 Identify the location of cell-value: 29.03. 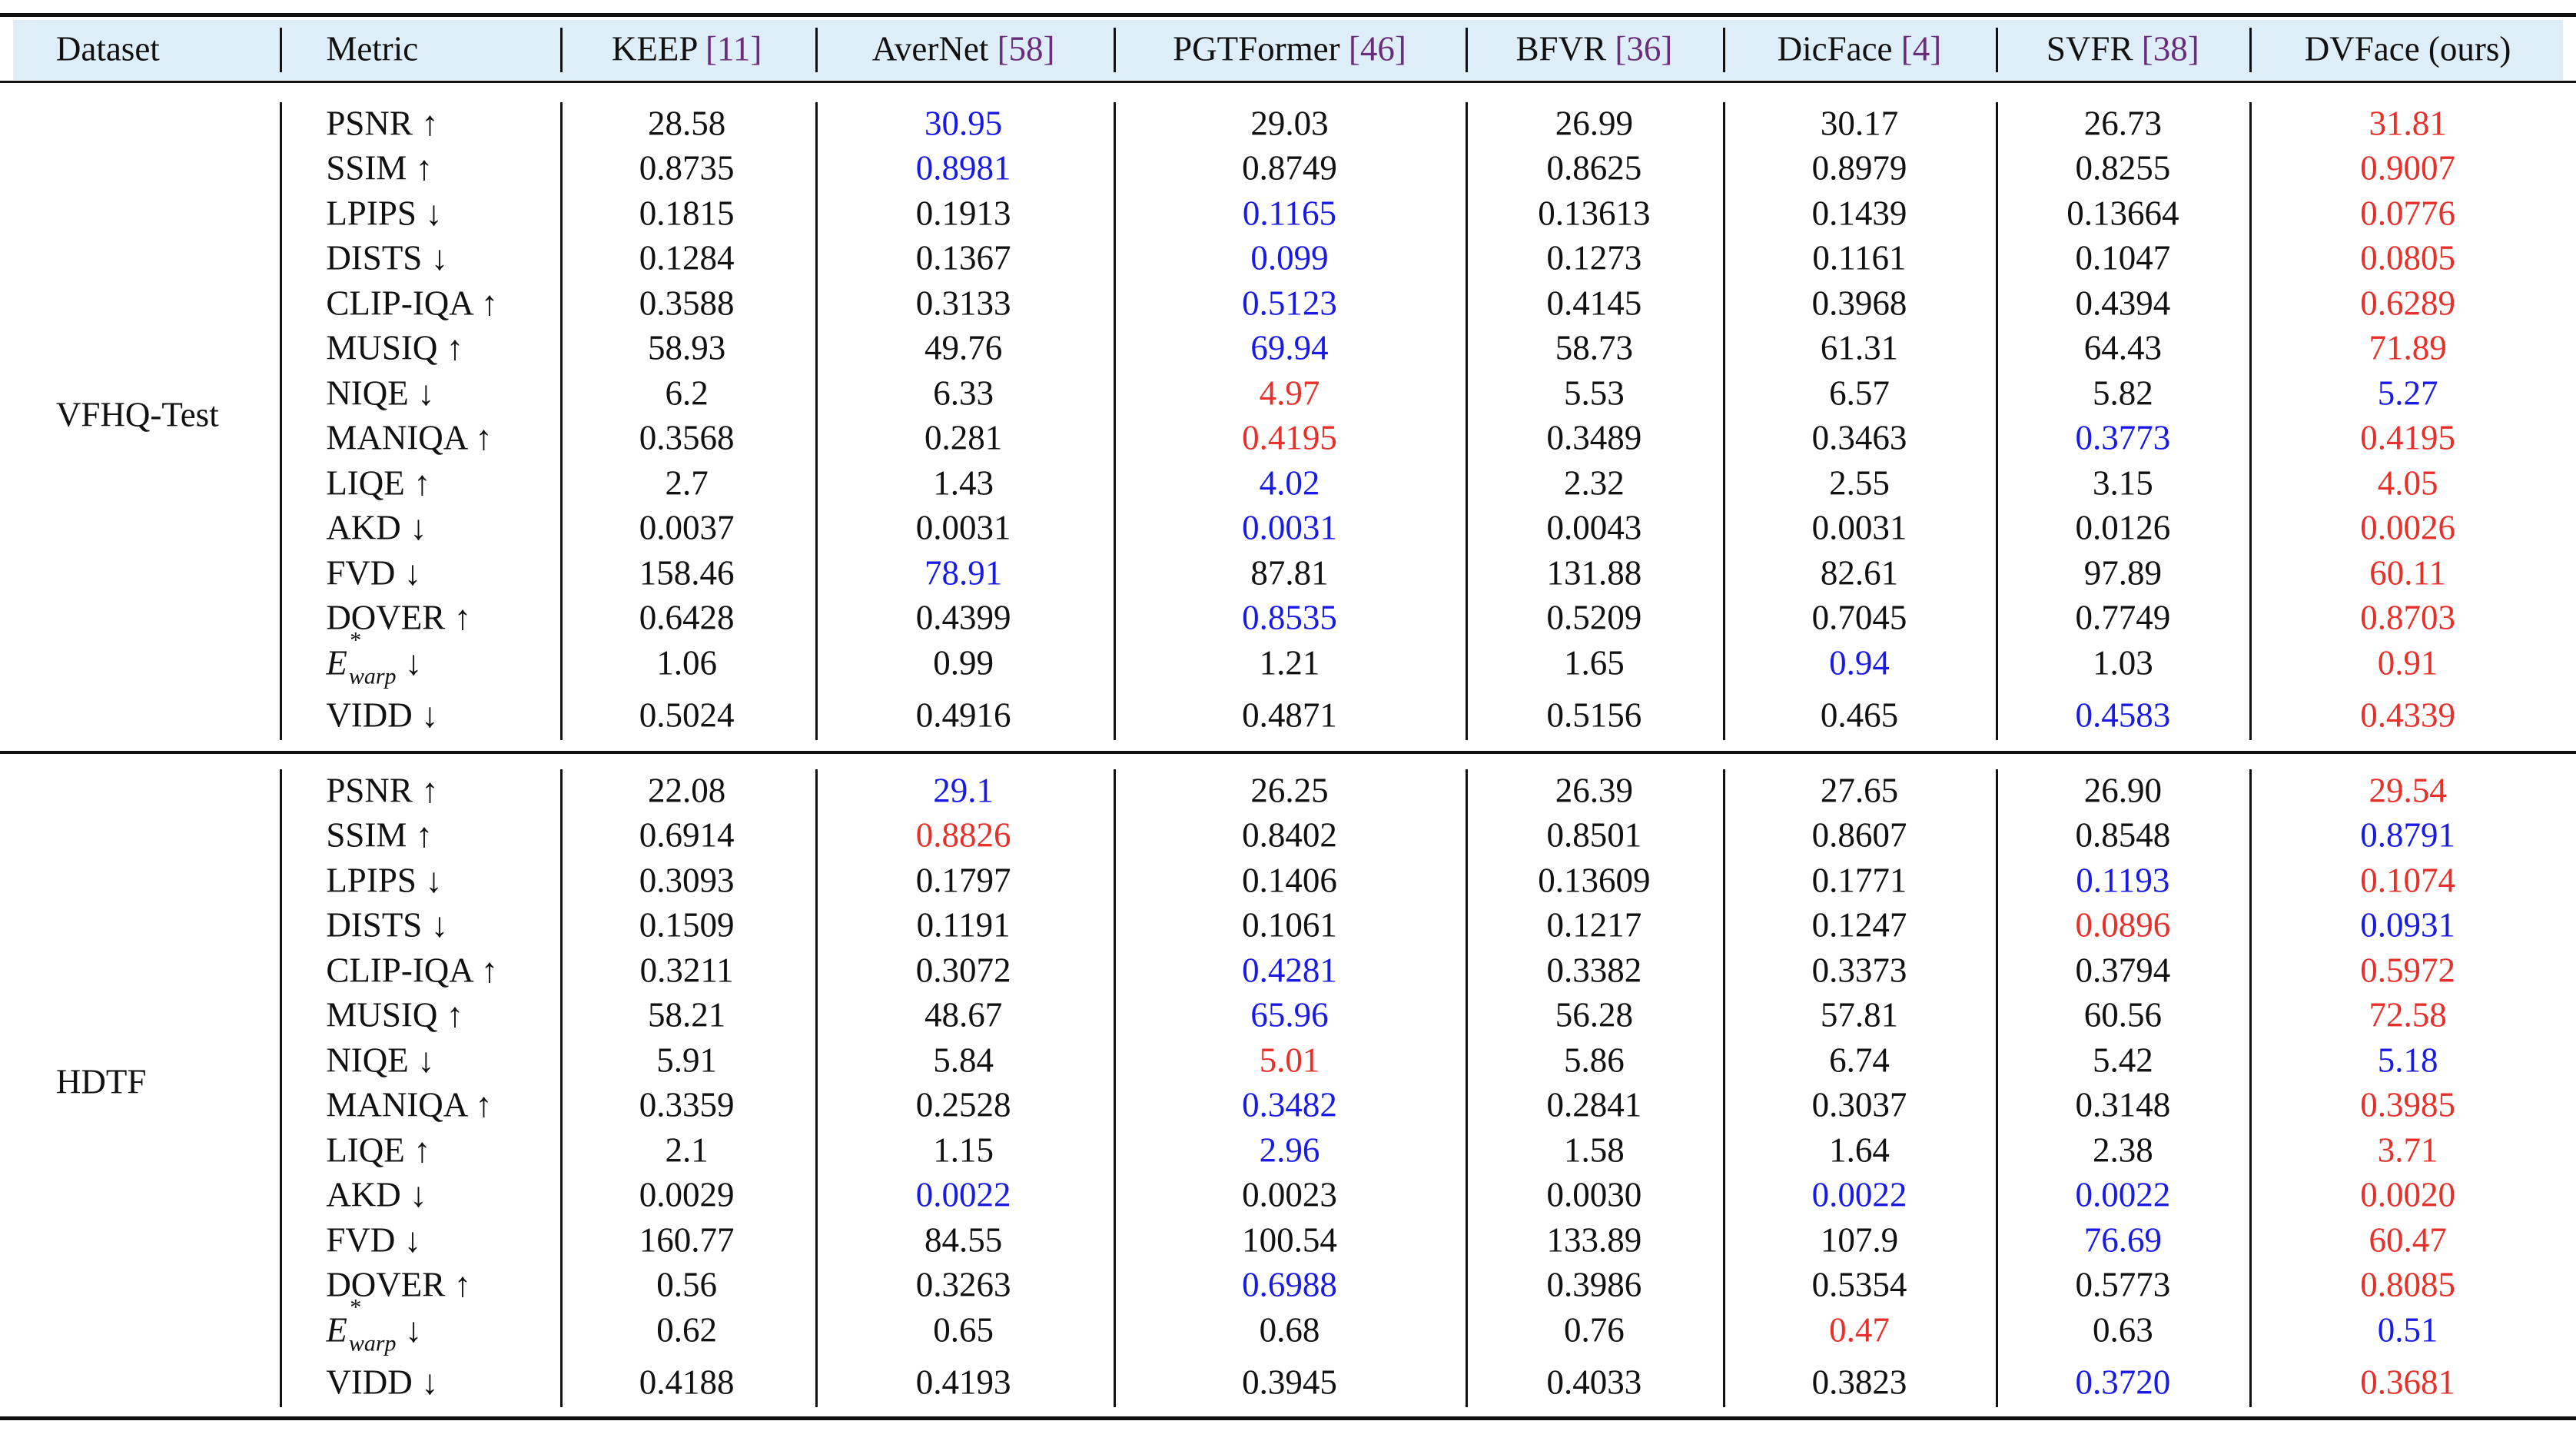
(1289, 123).